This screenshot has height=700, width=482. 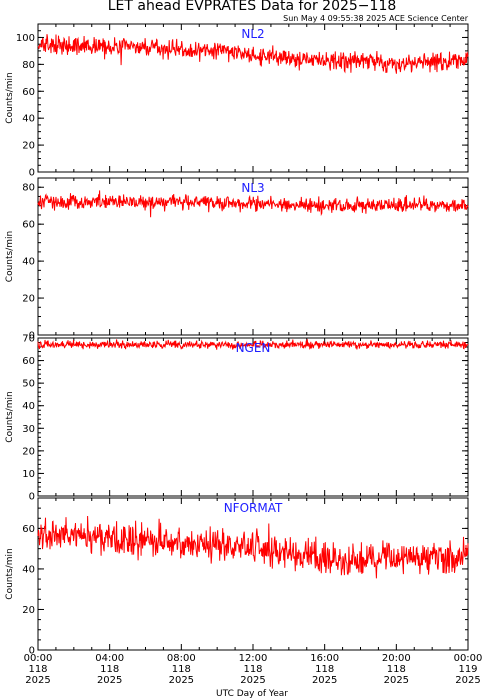 I want to click on series-label: NL3, so click(x=252, y=188).